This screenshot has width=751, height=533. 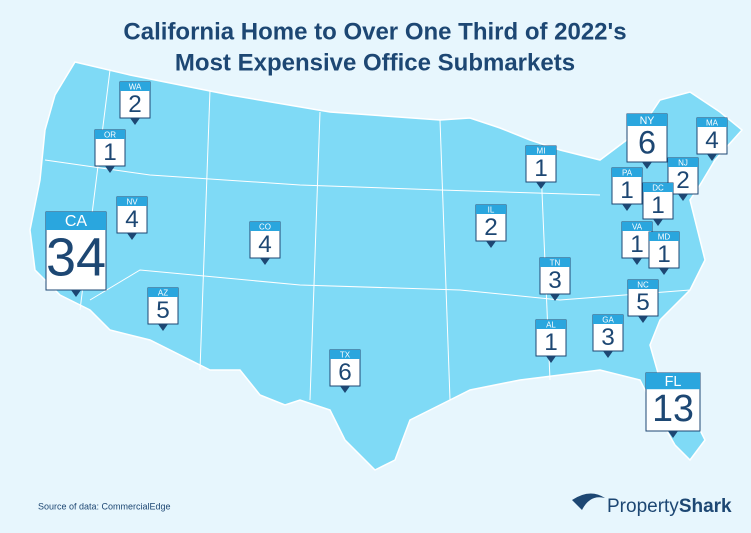 I want to click on count-label: 13, so click(x=673, y=408).